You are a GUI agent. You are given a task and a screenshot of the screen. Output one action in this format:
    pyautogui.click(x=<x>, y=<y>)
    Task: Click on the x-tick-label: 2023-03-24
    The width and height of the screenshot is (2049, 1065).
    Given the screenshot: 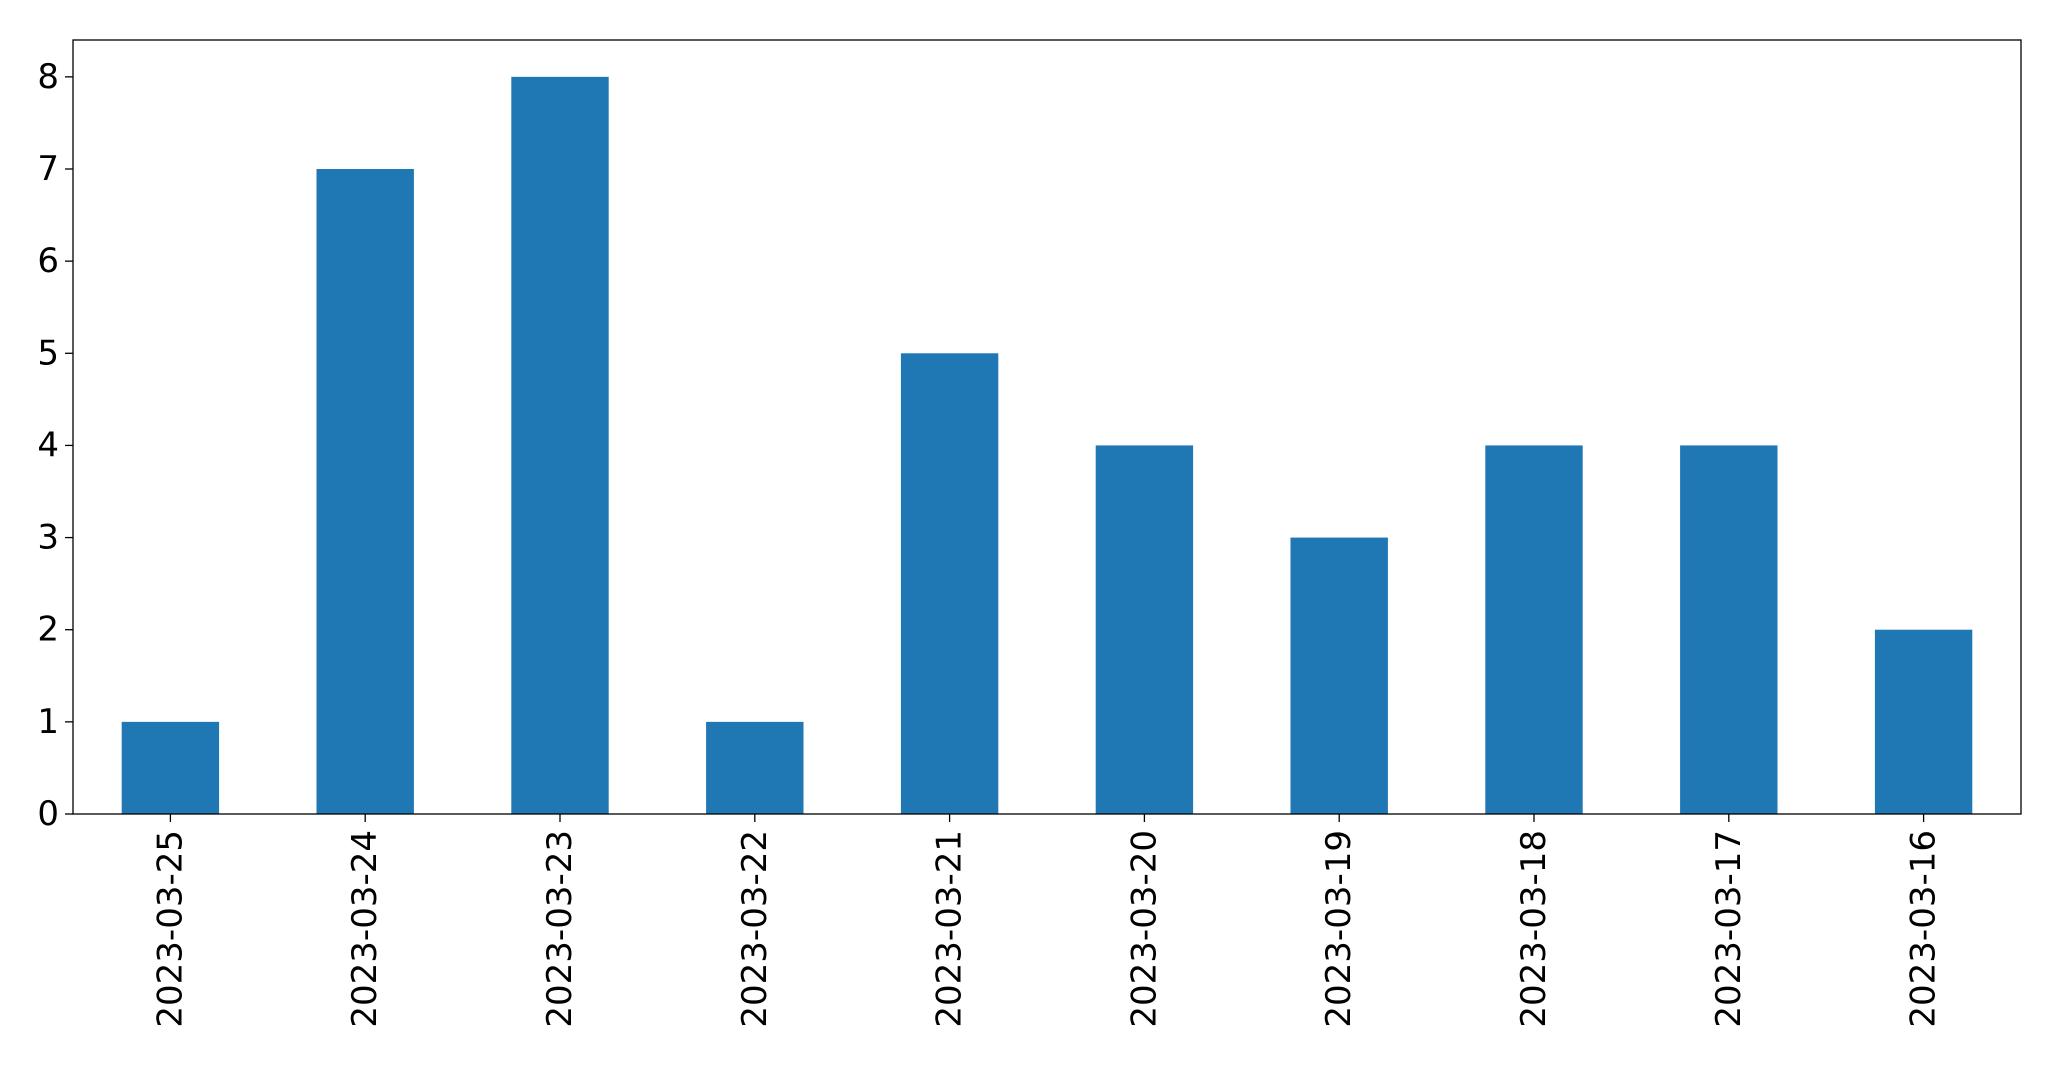 What is the action you would take?
    pyautogui.click(x=365, y=929)
    